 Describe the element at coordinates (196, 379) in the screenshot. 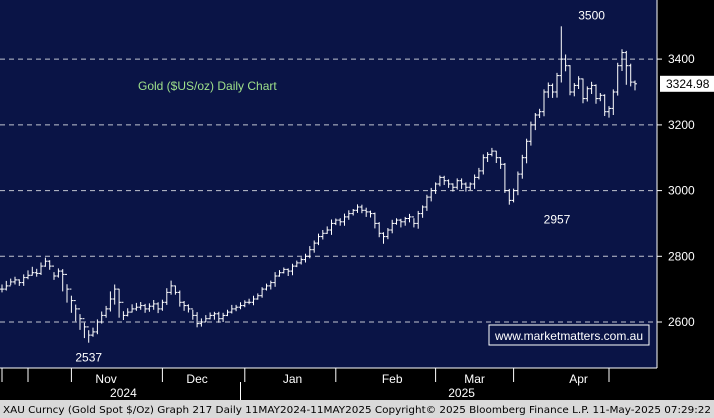

I see `month-label: Dec` at that location.